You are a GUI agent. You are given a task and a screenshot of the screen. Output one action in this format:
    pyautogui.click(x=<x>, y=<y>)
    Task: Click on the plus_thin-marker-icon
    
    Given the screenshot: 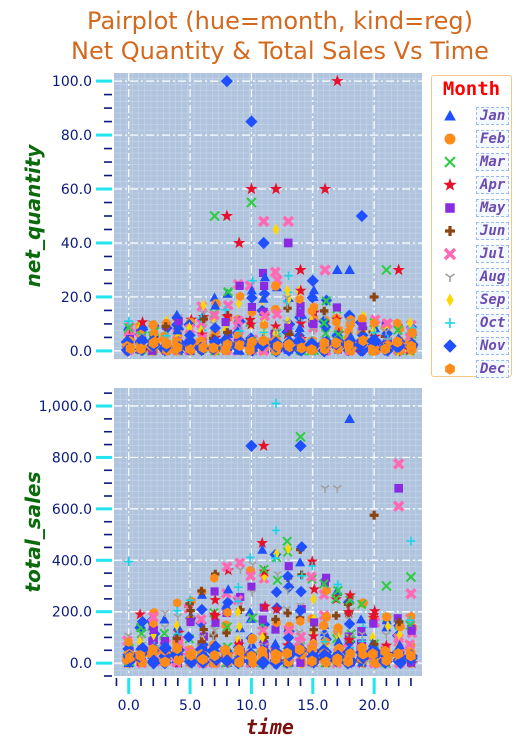 What is the action you would take?
    pyautogui.click(x=450, y=323)
    